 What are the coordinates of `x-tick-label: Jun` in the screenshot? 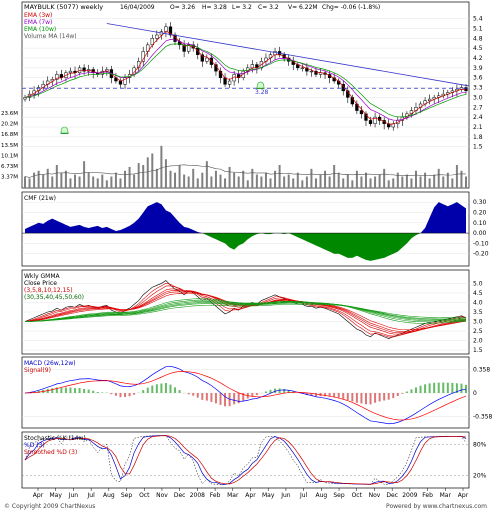 It's located at (285, 495).